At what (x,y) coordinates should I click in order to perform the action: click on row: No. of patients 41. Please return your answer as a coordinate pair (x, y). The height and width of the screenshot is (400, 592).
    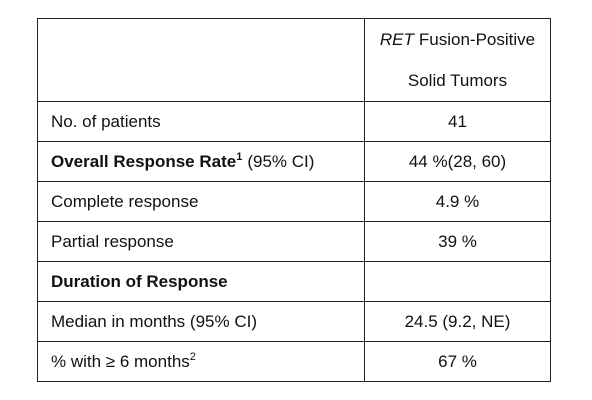
    Looking at the image, I should click on (294, 121).